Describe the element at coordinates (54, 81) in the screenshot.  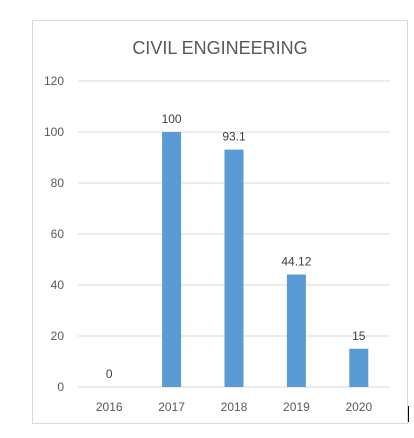
I see `y-tick-label: 120` at that location.